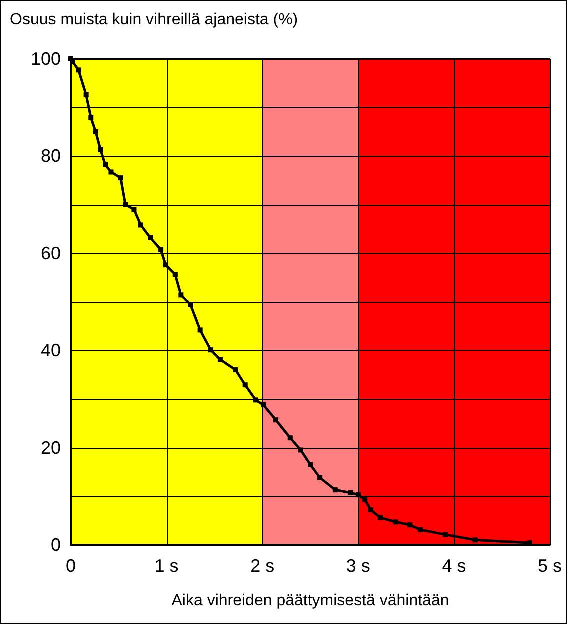  I want to click on y-tick-label: 80, so click(50, 156).